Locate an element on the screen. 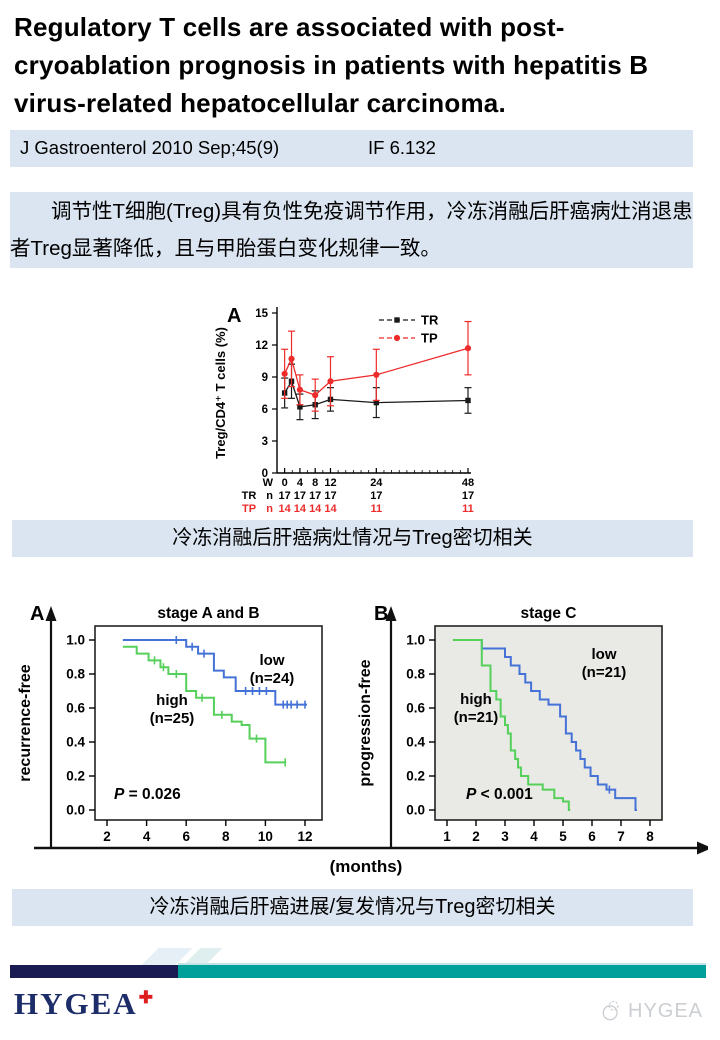 This screenshot has width=720, height=1040. footer-bar-teal is located at coordinates (442, 970).